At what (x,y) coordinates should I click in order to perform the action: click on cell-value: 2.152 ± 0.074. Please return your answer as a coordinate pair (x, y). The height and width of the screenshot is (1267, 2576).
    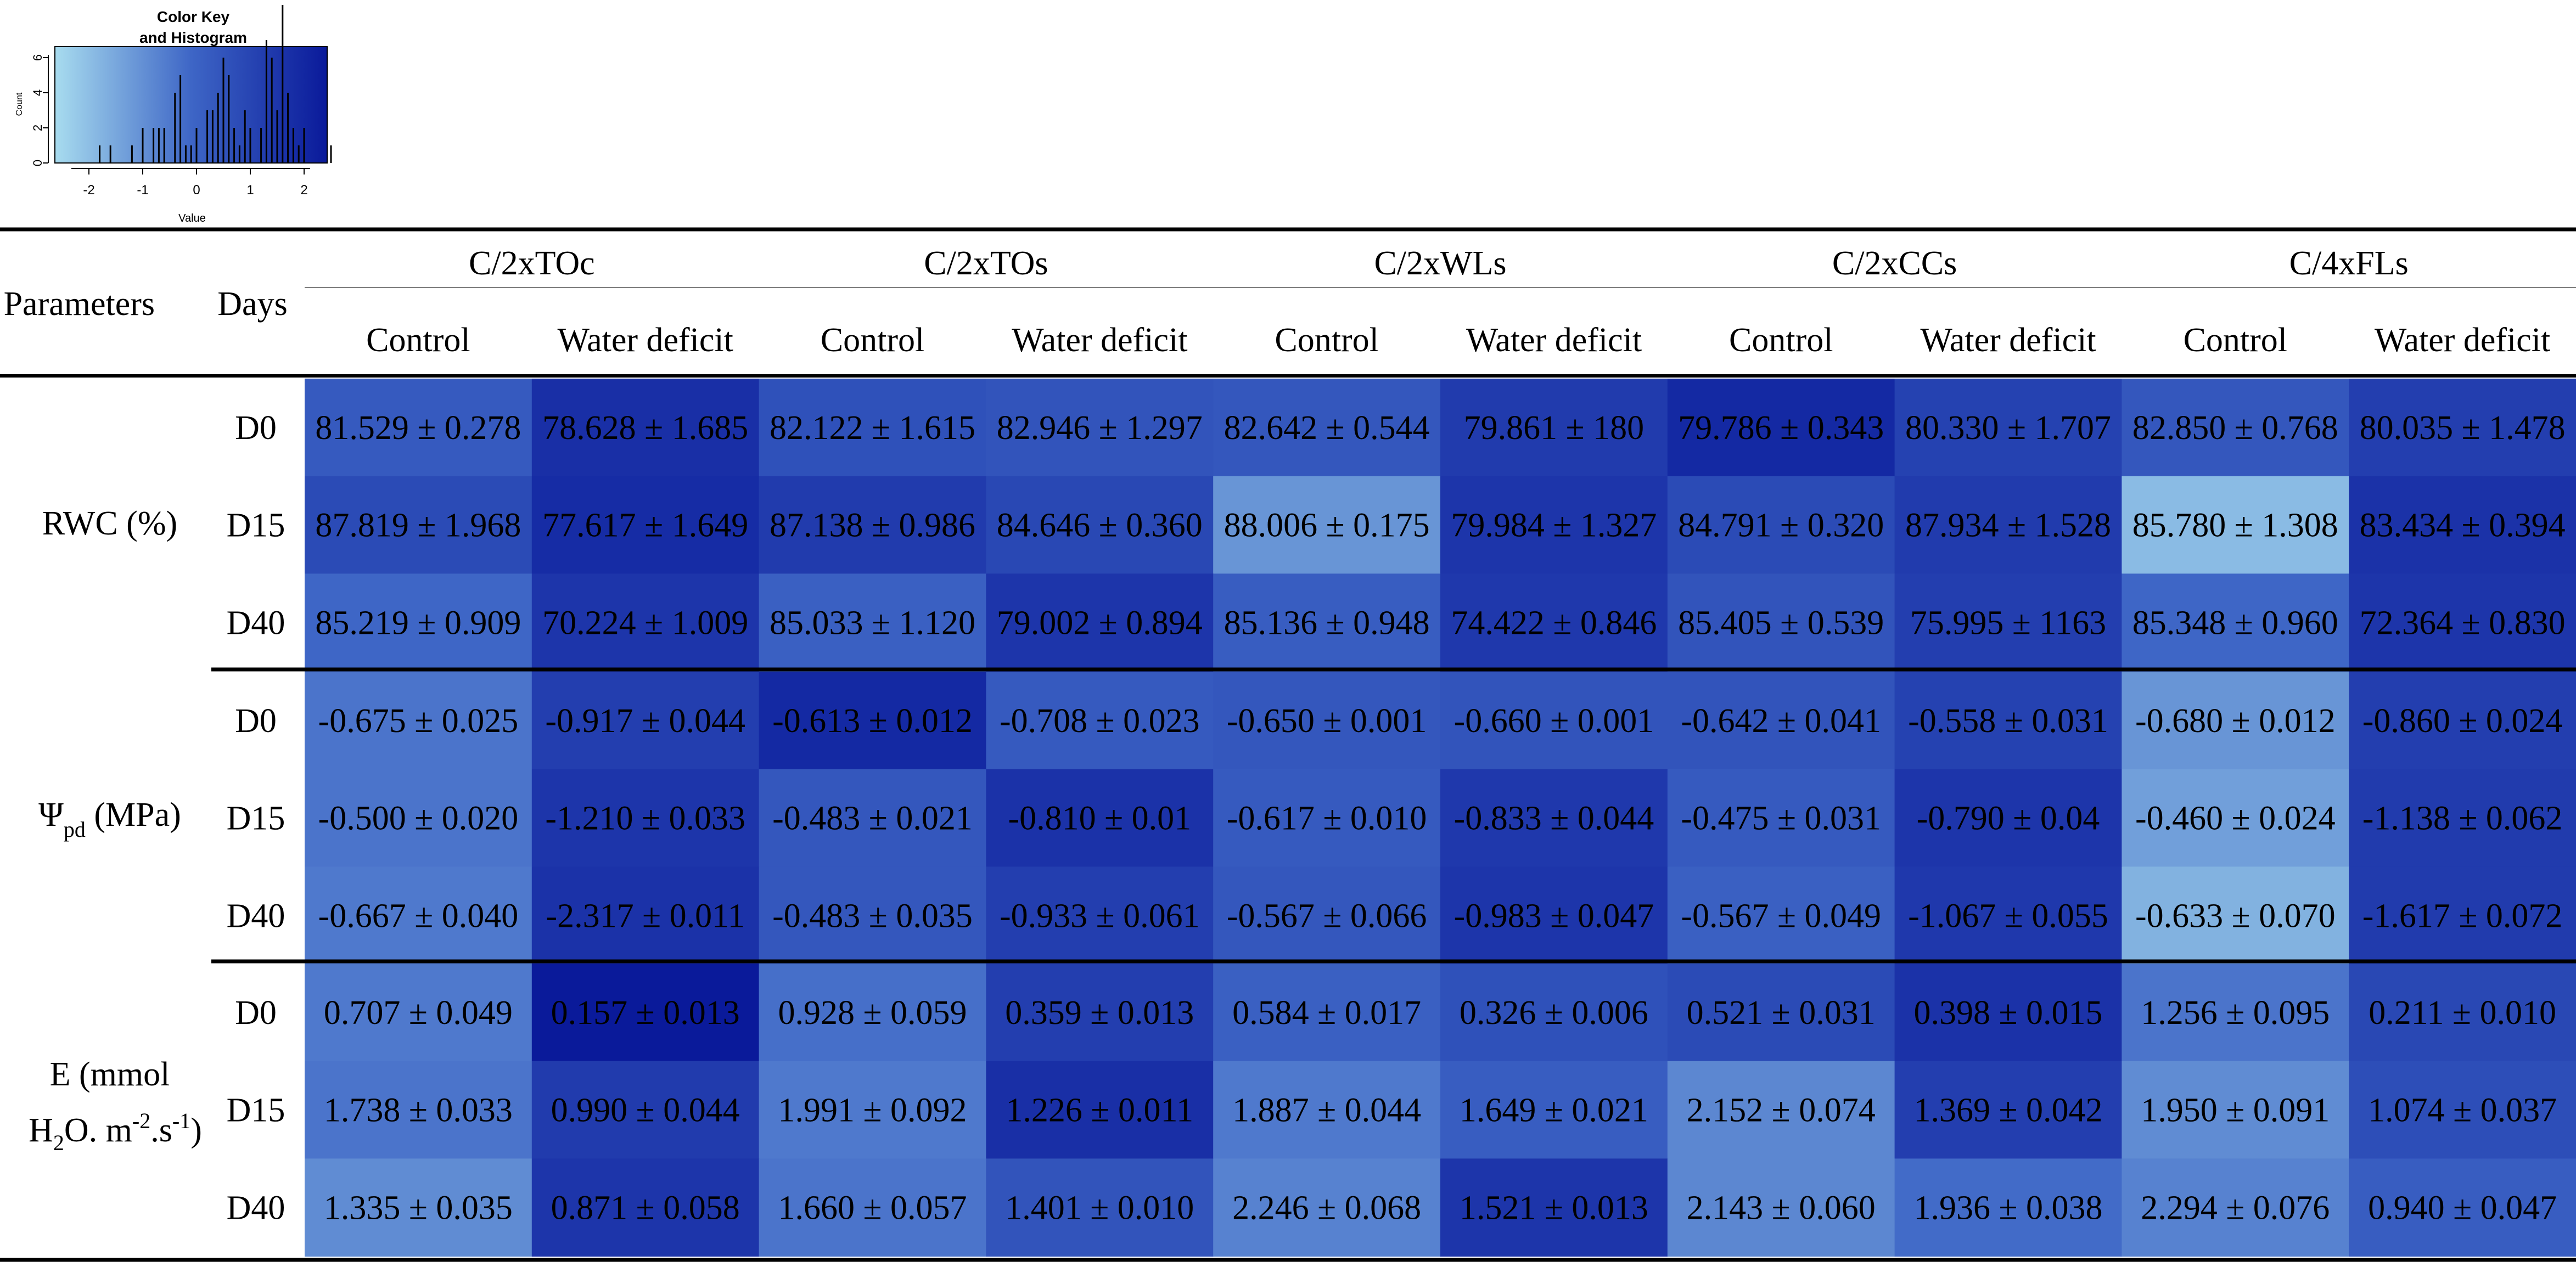
    Looking at the image, I should click on (1781, 1111).